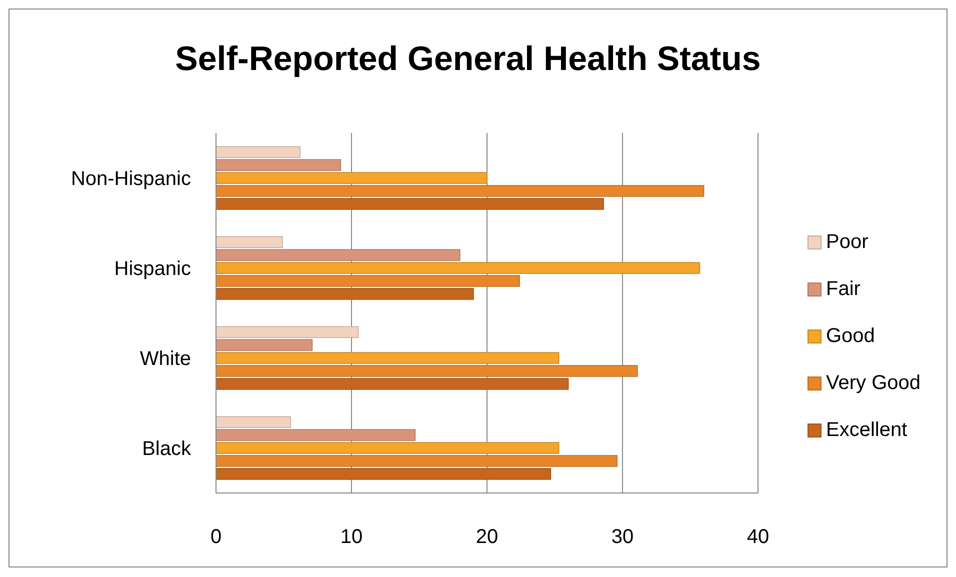  I want to click on y-tick-label: Non-Hispanic, so click(130, 179).